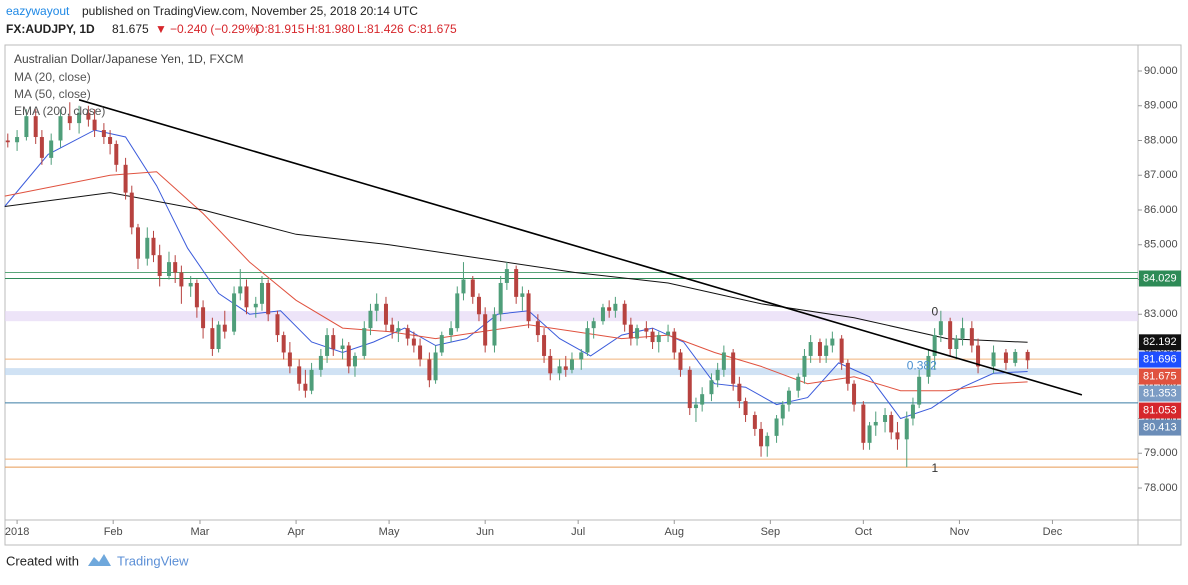 The image size is (1188, 585). Describe the element at coordinates (17, 532) in the screenshot. I see `x-tick-label: 2018` at that location.